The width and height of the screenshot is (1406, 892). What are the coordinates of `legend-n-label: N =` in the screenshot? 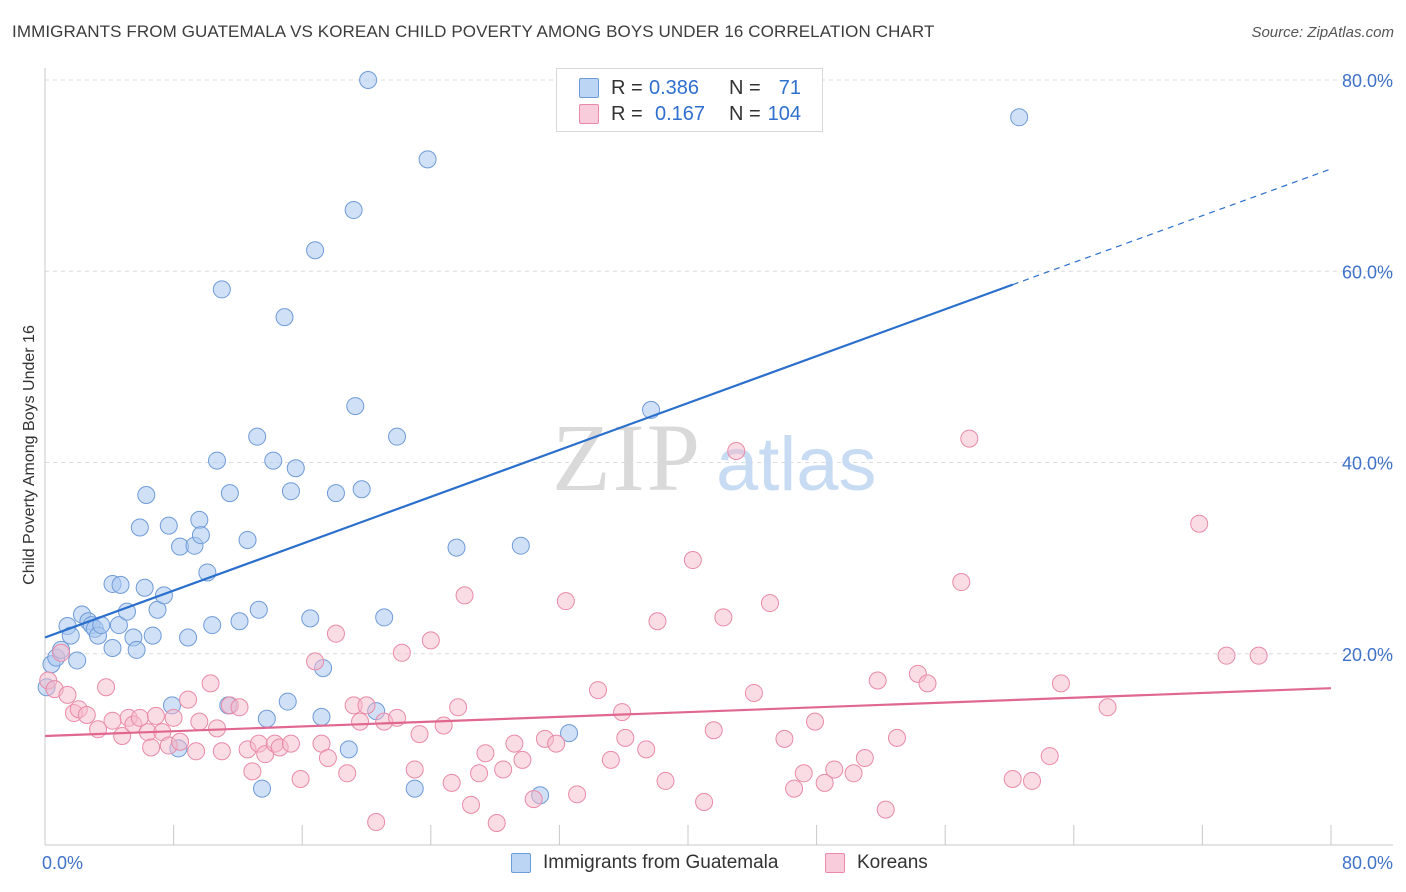 It's located at (745, 113).